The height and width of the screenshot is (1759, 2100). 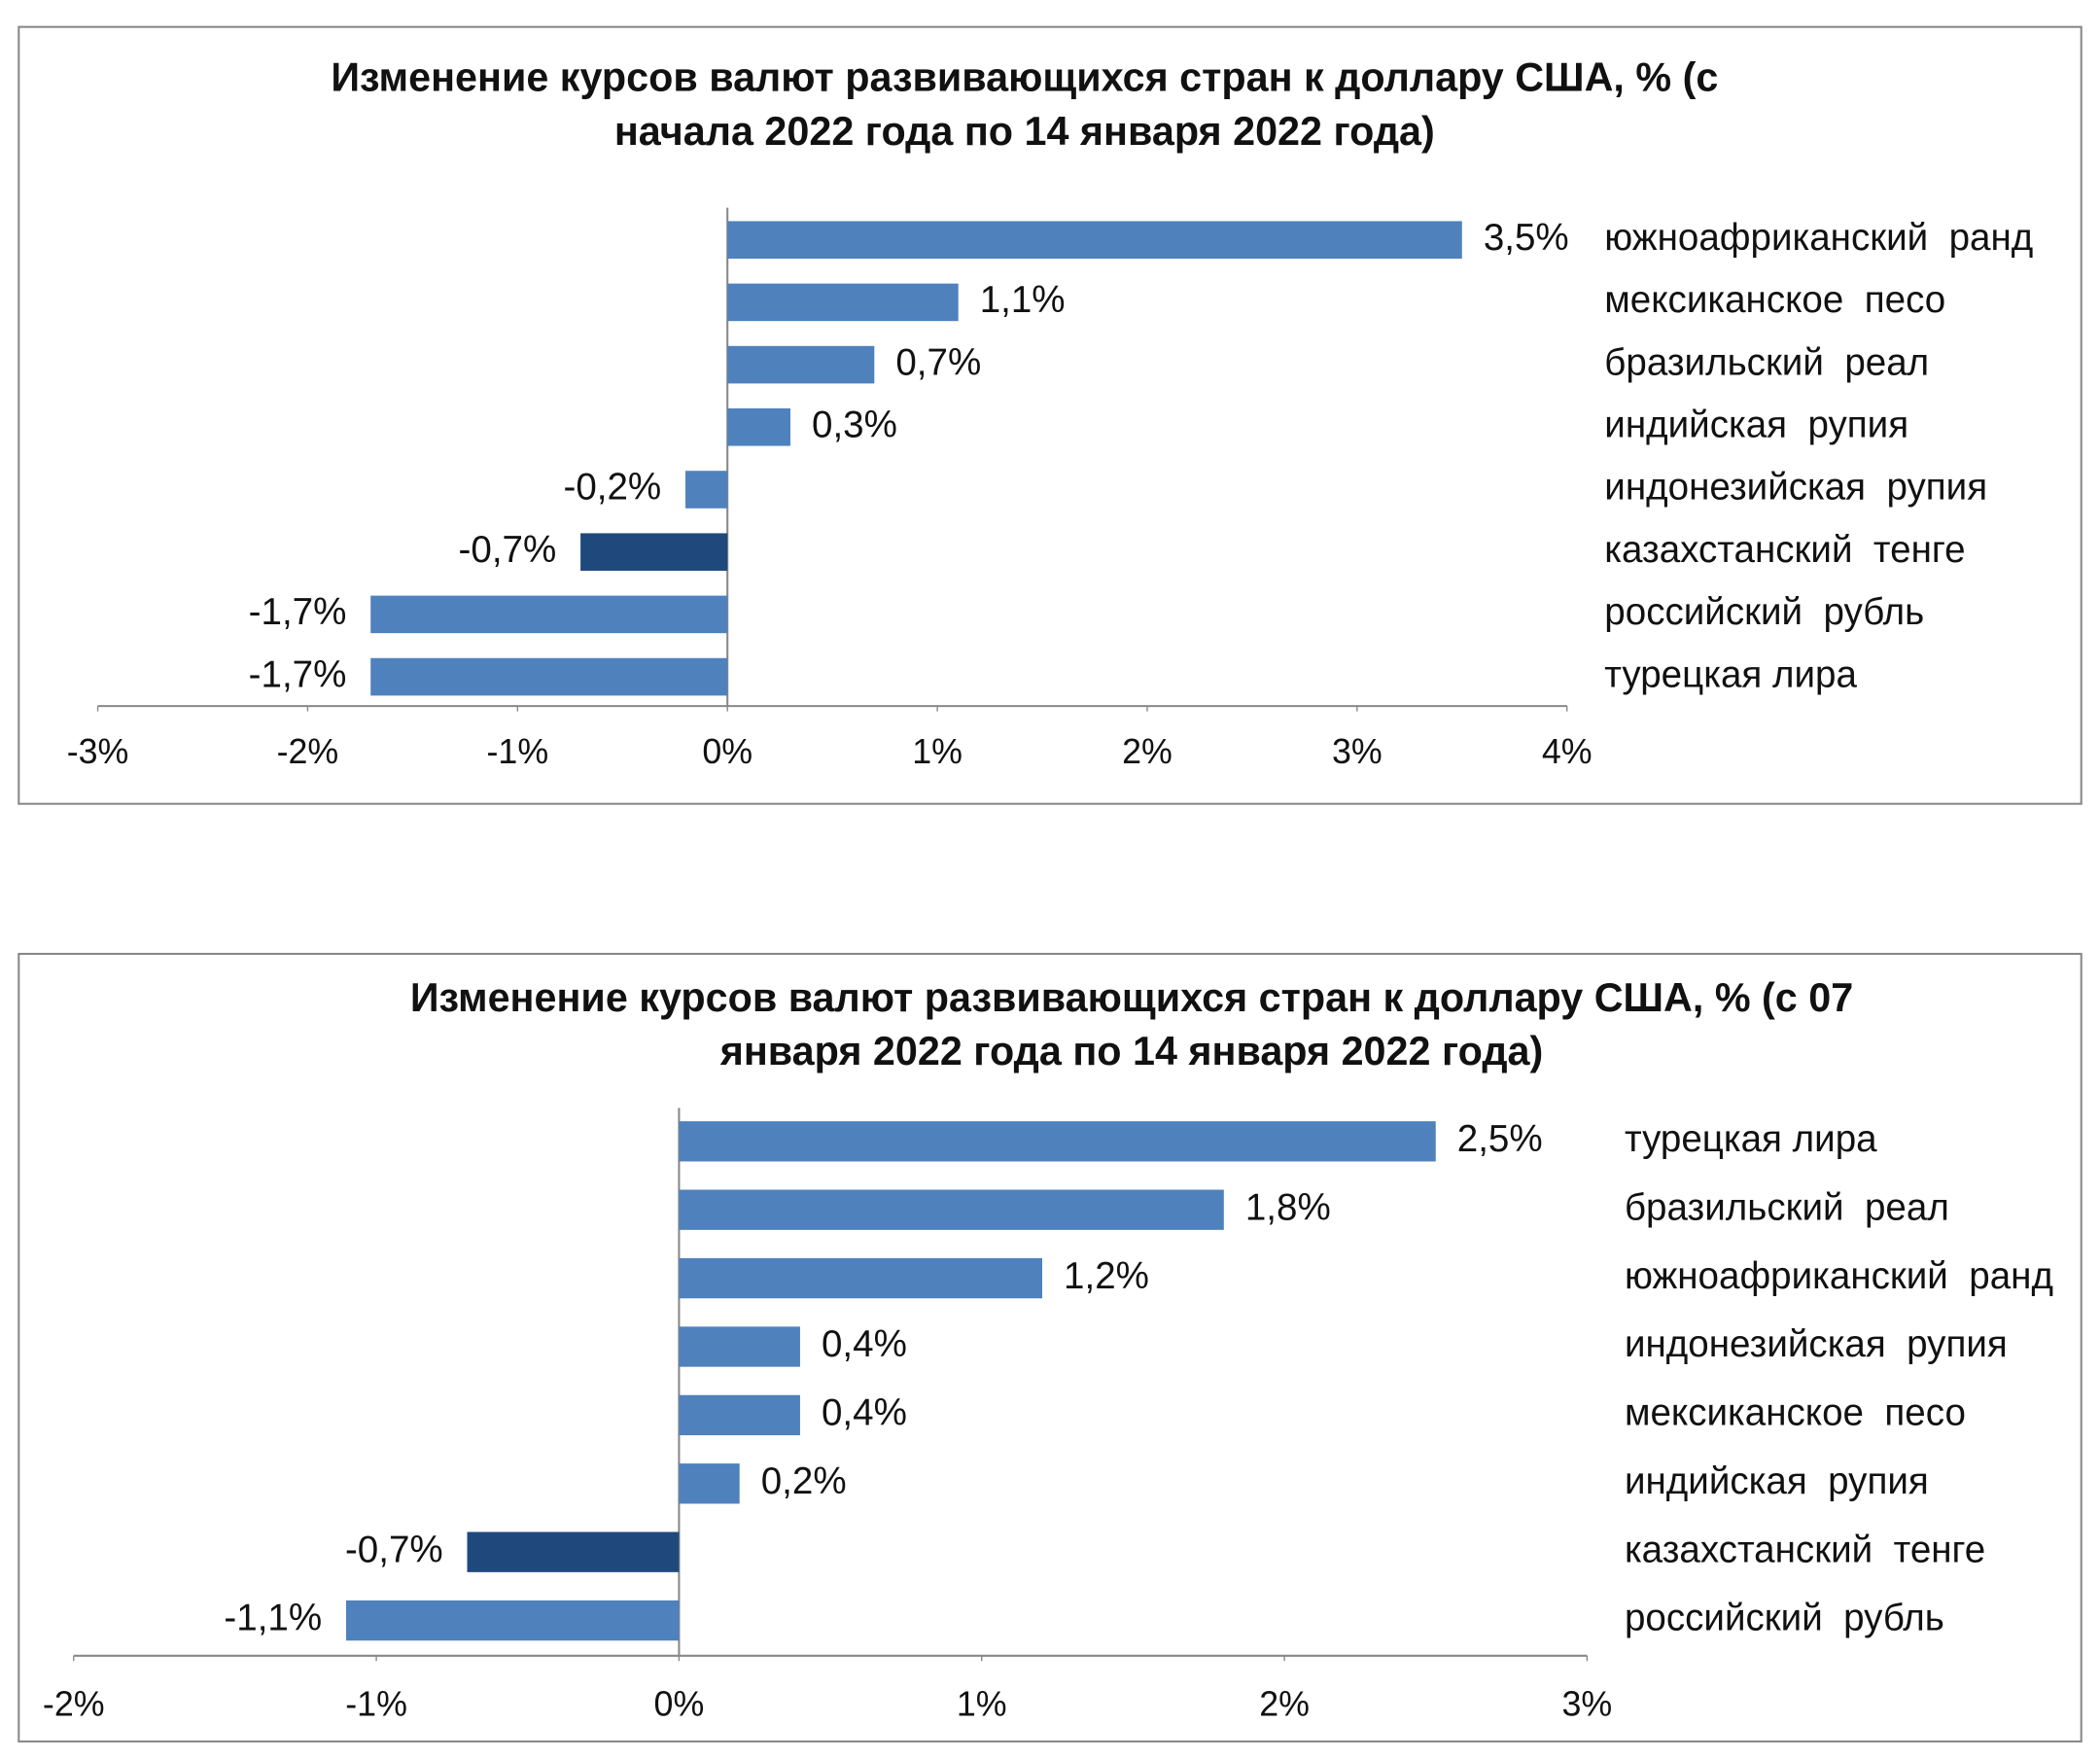 What do you see at coordinates (1288, 1207) in the screenshot?
I see `value-label: 1,8%` at bounding box center [1288, 1207].